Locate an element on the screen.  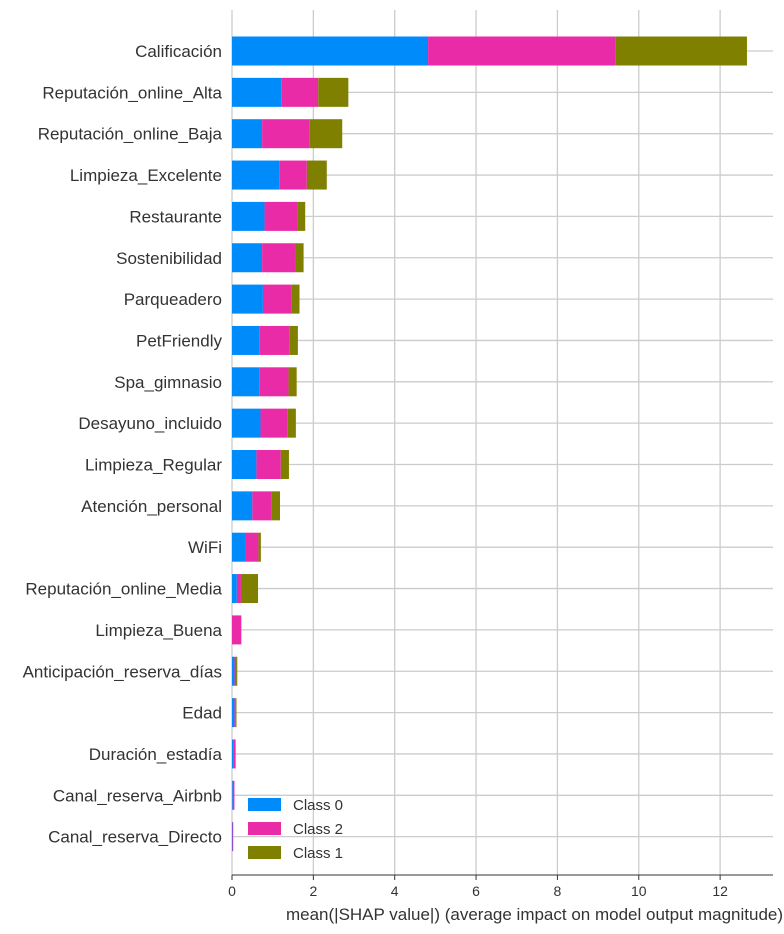
legend-label: Class 0 is located at coordinates (318, 805).